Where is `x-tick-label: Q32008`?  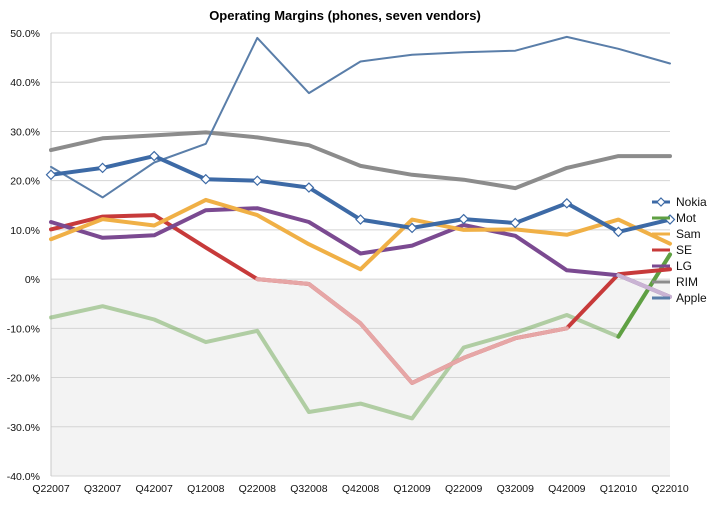 x-tick-label: Q32008 is located at coordinates (309, 489).